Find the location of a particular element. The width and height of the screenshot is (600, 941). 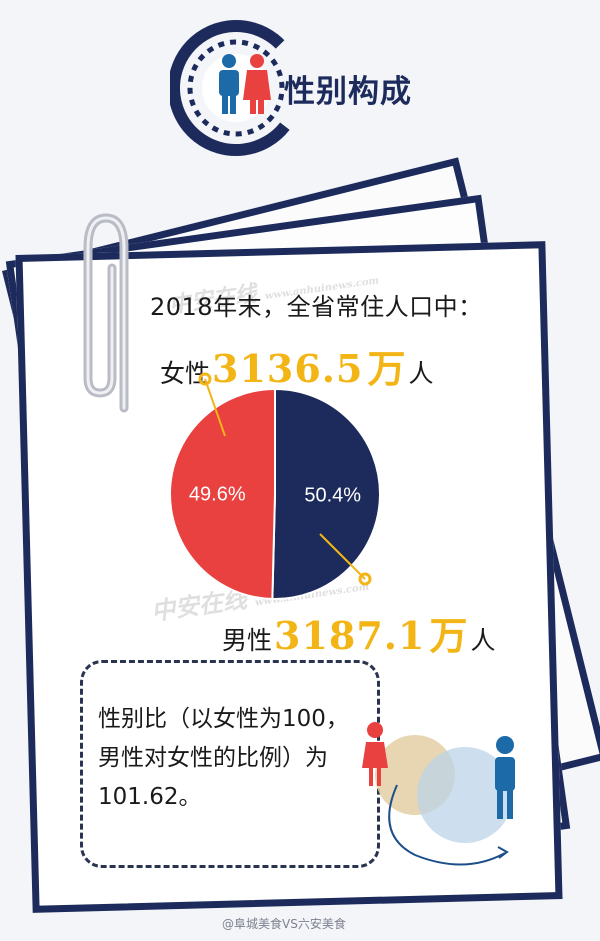

section-title: 性别构成 is located at coordinates (348, 92).